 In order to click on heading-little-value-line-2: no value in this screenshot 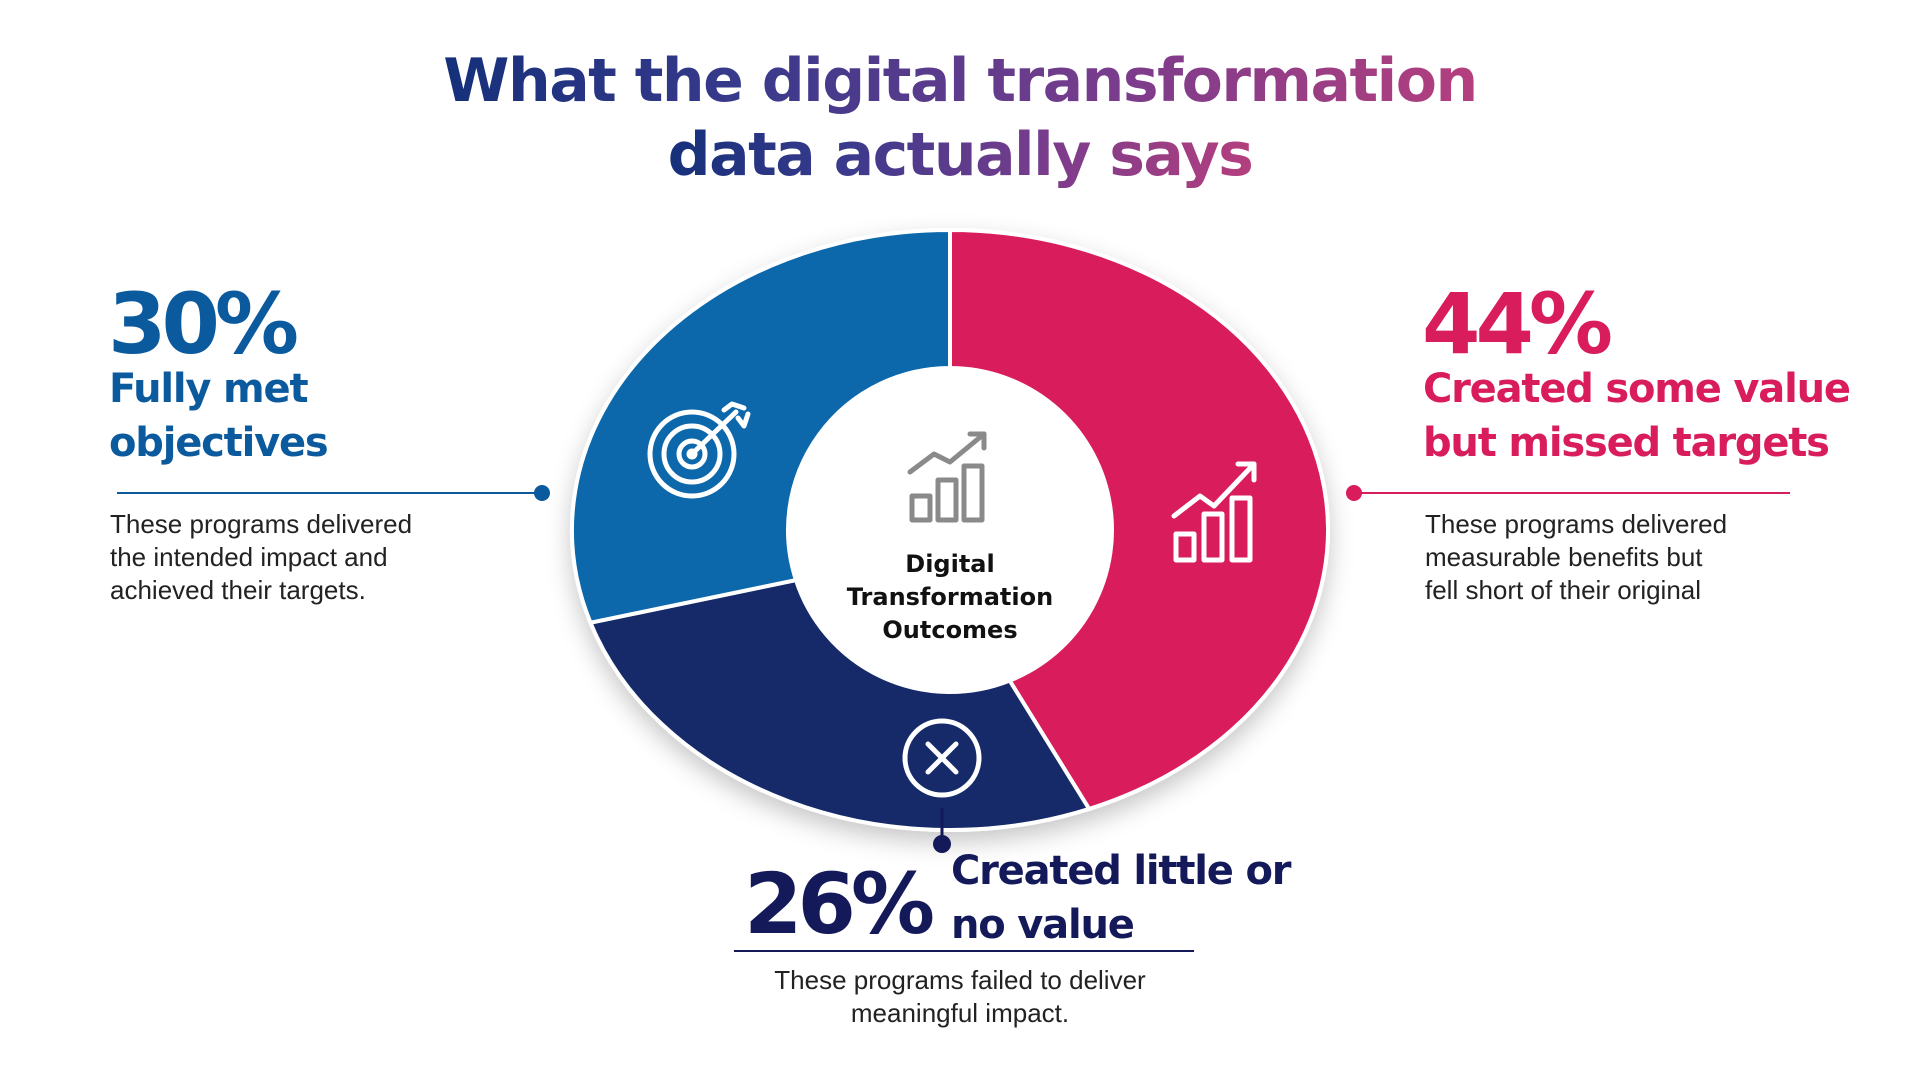, I will do `click(1043, 925)`.